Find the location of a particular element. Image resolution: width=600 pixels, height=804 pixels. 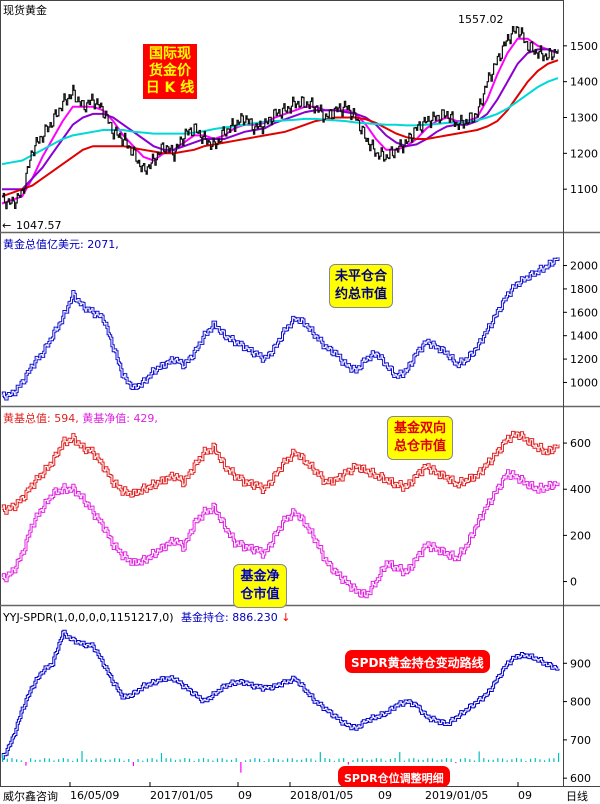

y-tick-label: 1600 is located at coordinates (584, 312).